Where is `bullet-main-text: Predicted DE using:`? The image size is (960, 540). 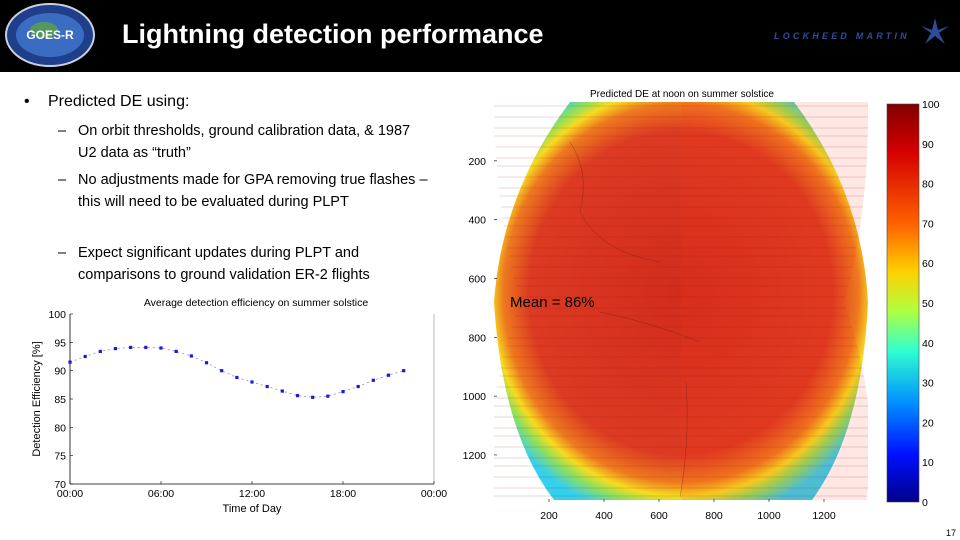 bullet-main-text: Predicted DE using: is located at coordinates (119, 101).